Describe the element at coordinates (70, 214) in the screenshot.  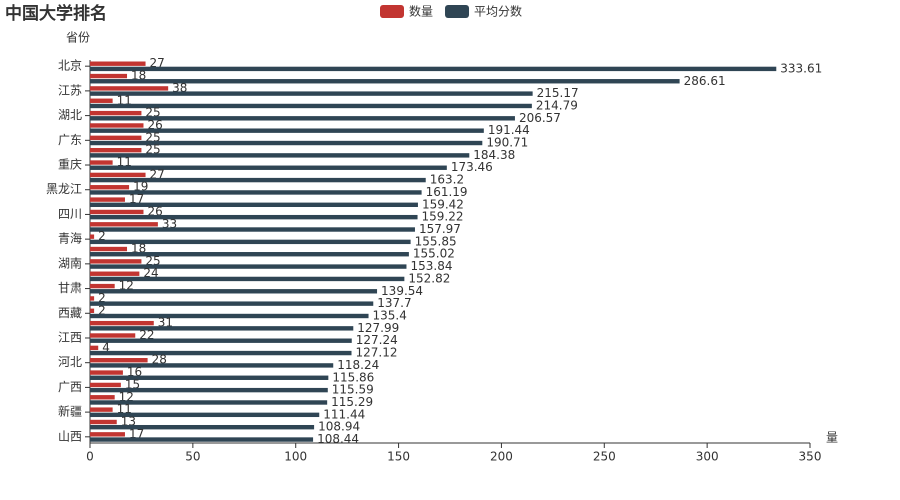
I see `y-tick-label: 四川` at that location.